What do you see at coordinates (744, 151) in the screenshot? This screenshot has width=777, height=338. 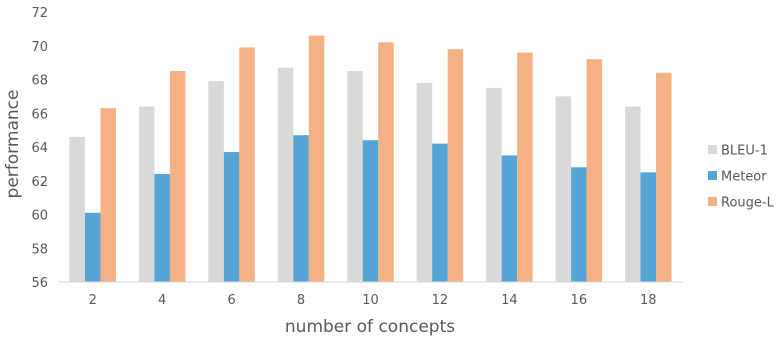 I see `legend-label: BLEU-1` at bounding box center [744, 151].